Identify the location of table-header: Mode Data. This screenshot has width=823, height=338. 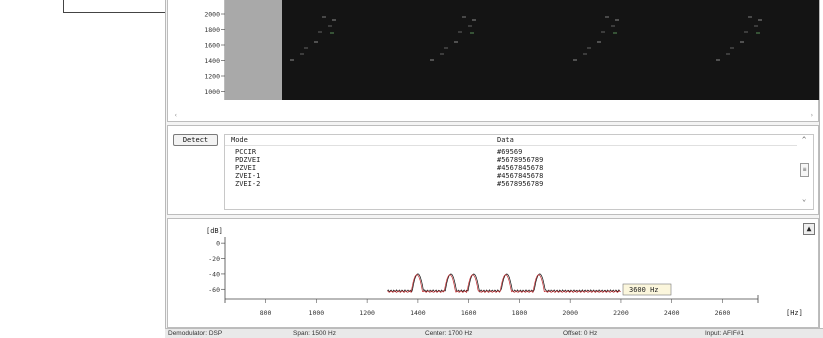
(511, 140).